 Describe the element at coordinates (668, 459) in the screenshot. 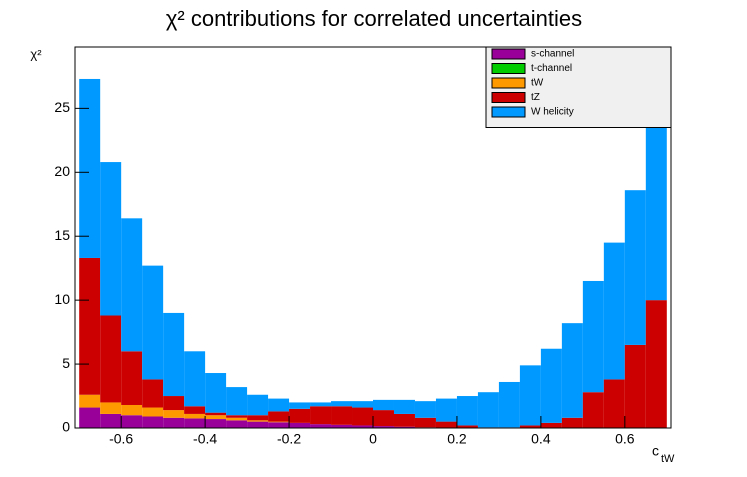

I see `x-axis-label-sub: tW` at that location.